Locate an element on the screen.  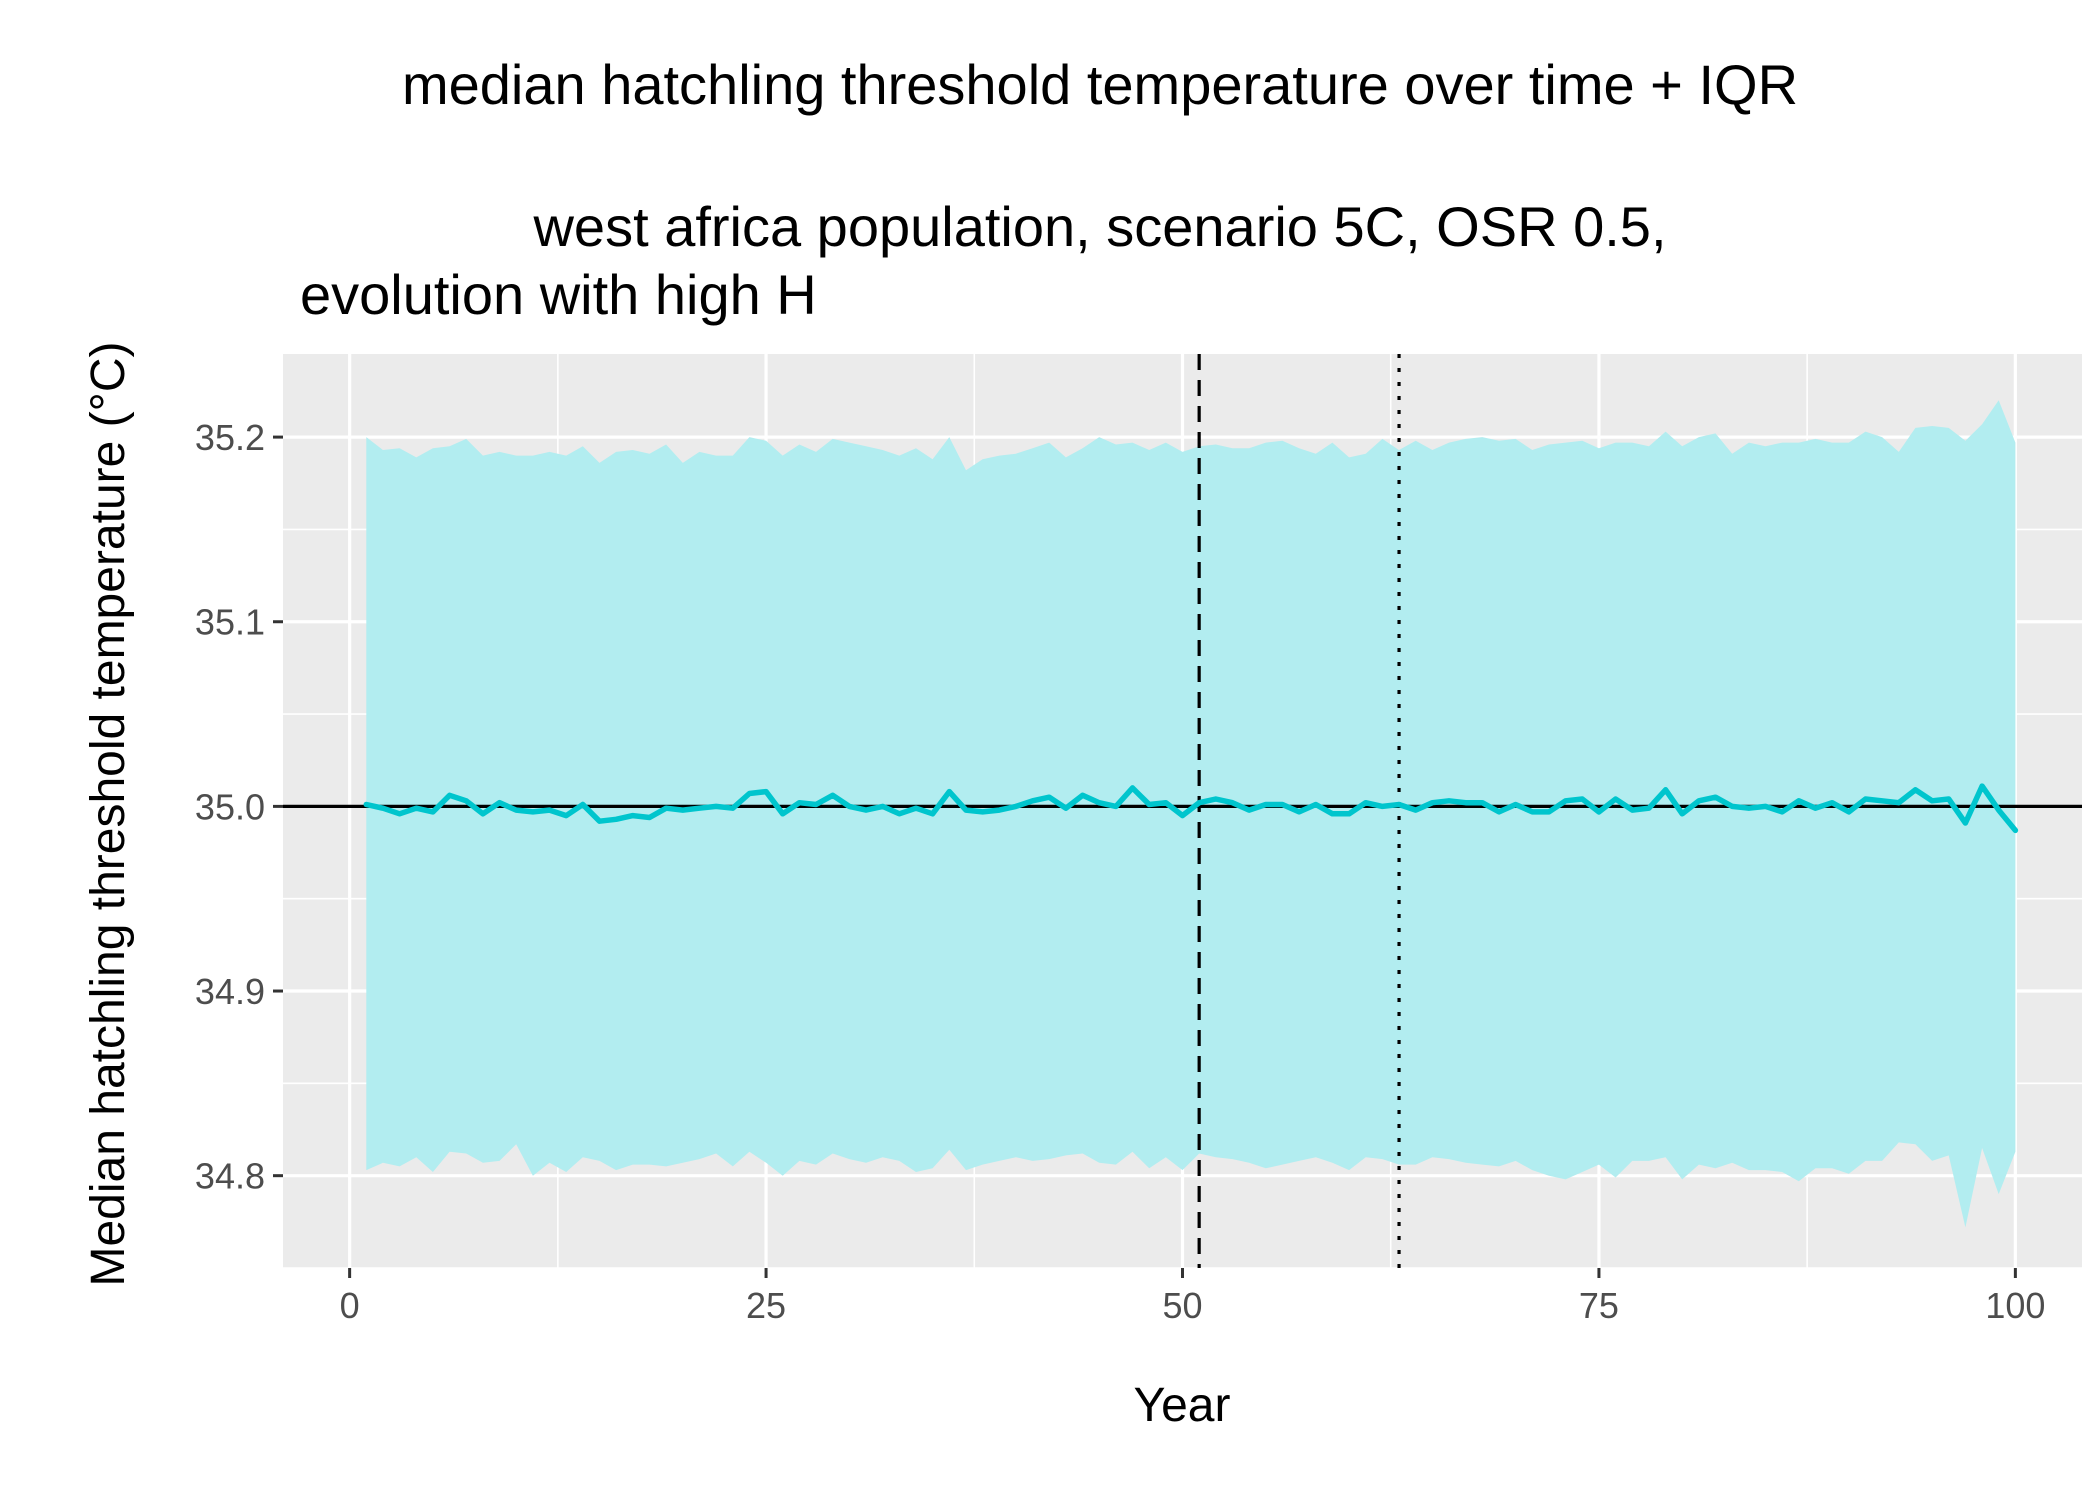
x-axis-label: Year is located at coordinates (1182, 1405).